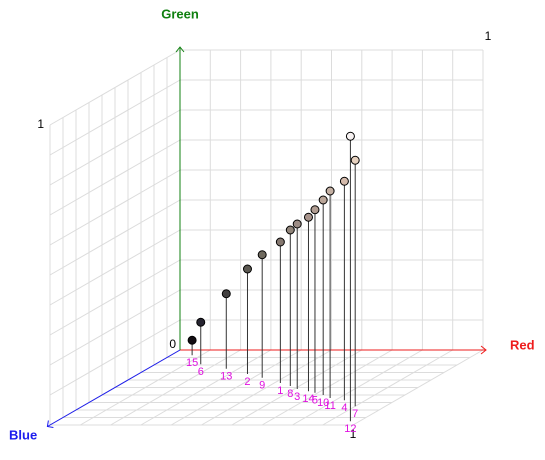 This screenshot has height=460, width=545. Describe the element at coordinates (247, 382) in the screenshot. I see `point-label: 2` at that location.